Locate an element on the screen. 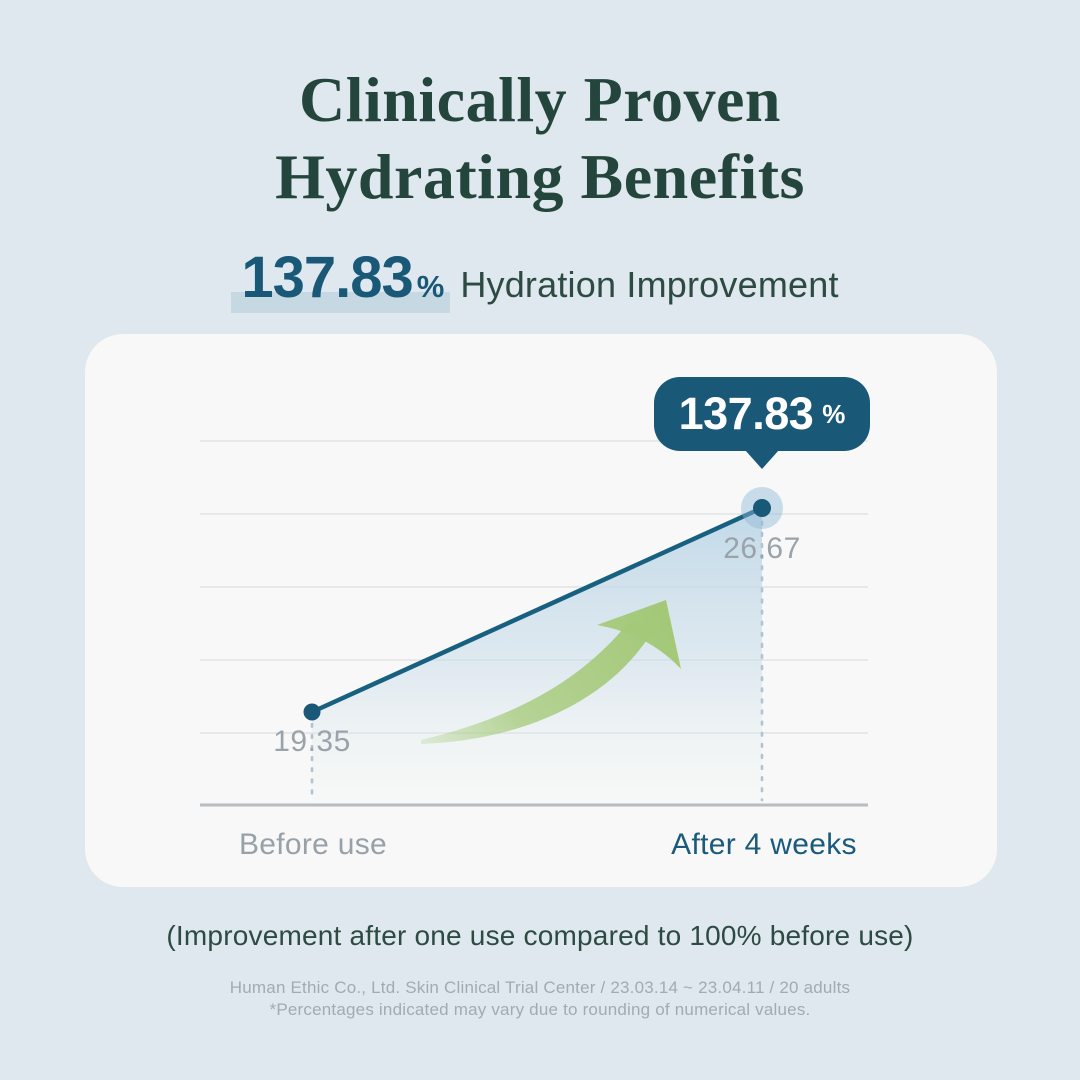  page-title: Clinically Proven Hydrating Benefits is located at coordinates (540, 139).